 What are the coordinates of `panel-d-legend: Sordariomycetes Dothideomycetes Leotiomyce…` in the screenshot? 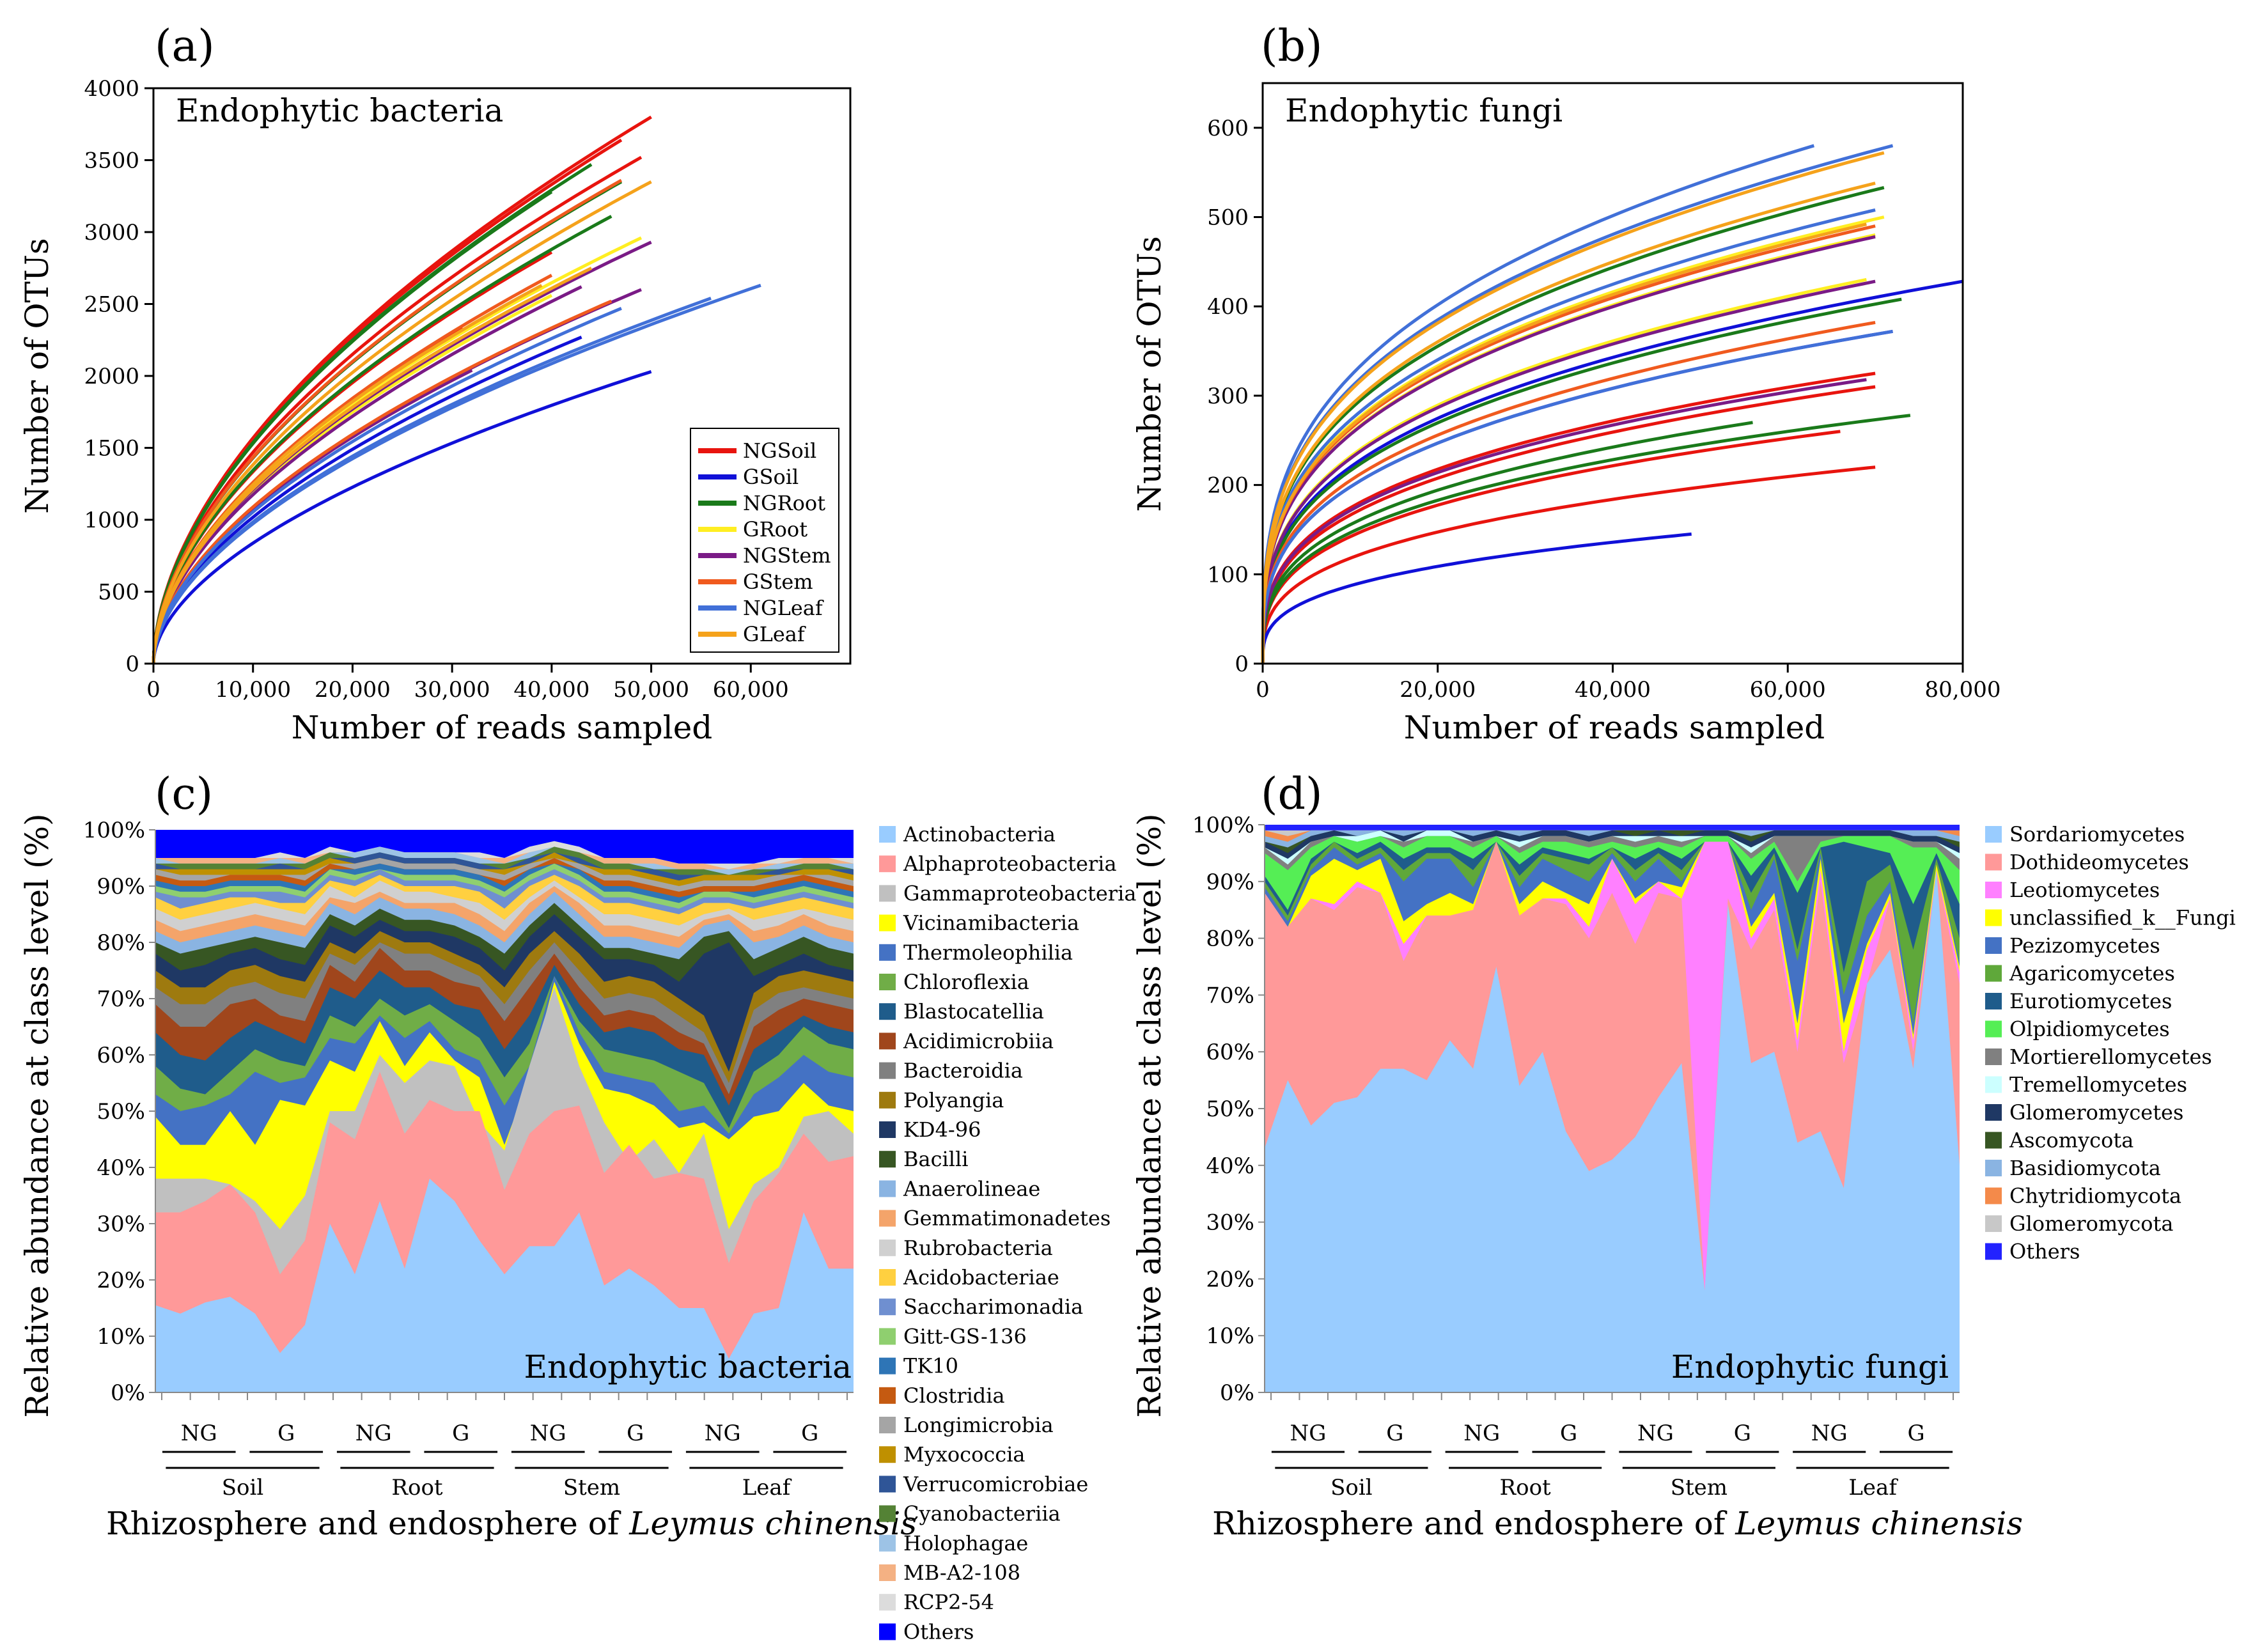 It's located at (2110, 1043).